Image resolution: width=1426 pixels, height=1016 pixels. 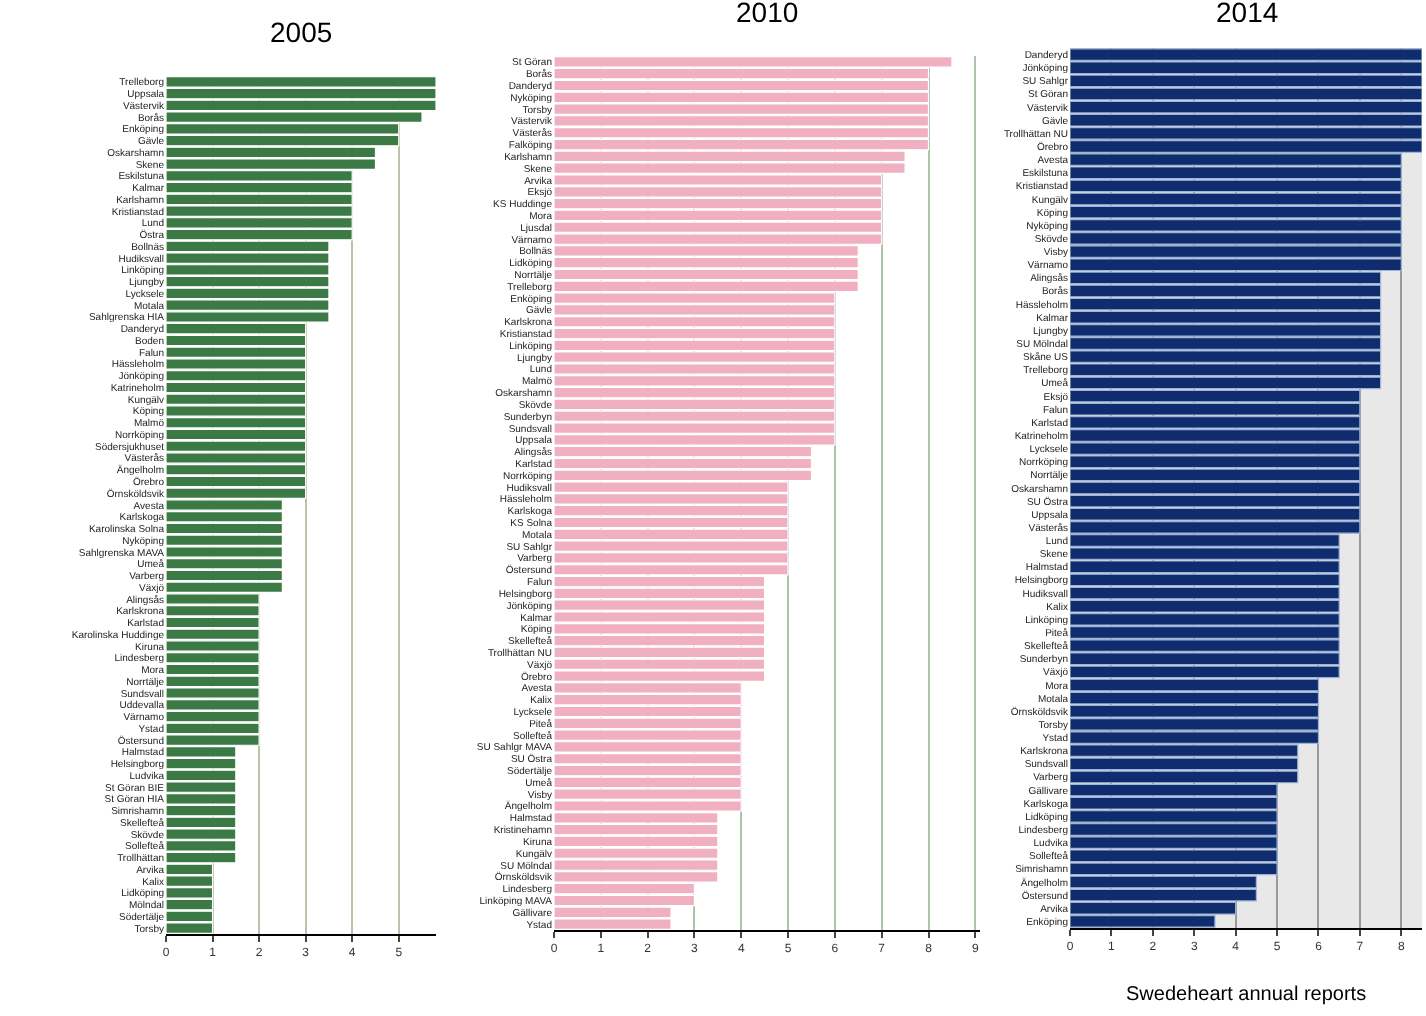 What do you see at coordinates (1246, 995) in the screenshot?
I see `text: Swedeheart annual reports` at bounding box center [1246, 995].